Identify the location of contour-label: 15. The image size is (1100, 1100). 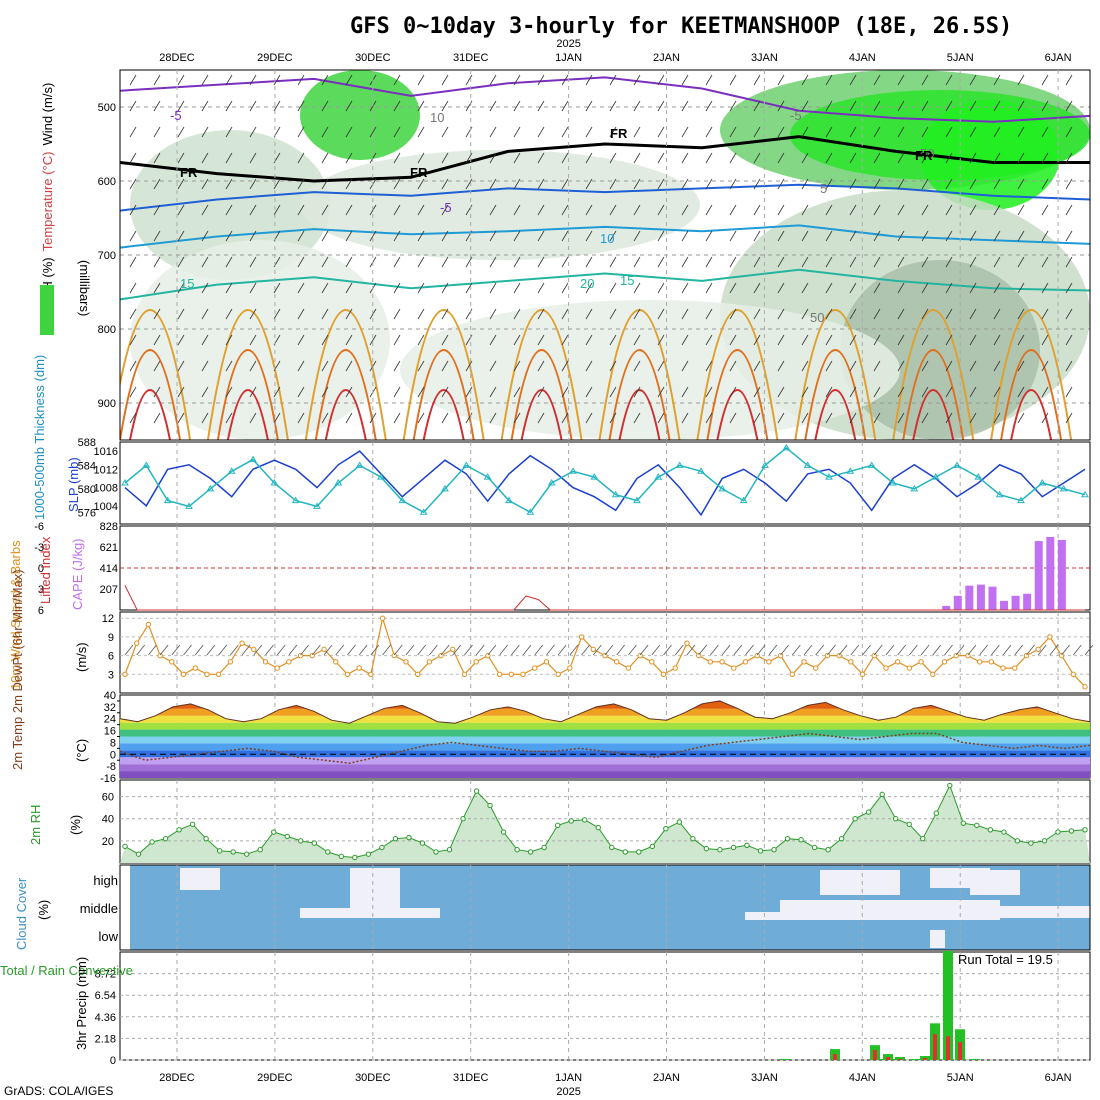
(627, 280).